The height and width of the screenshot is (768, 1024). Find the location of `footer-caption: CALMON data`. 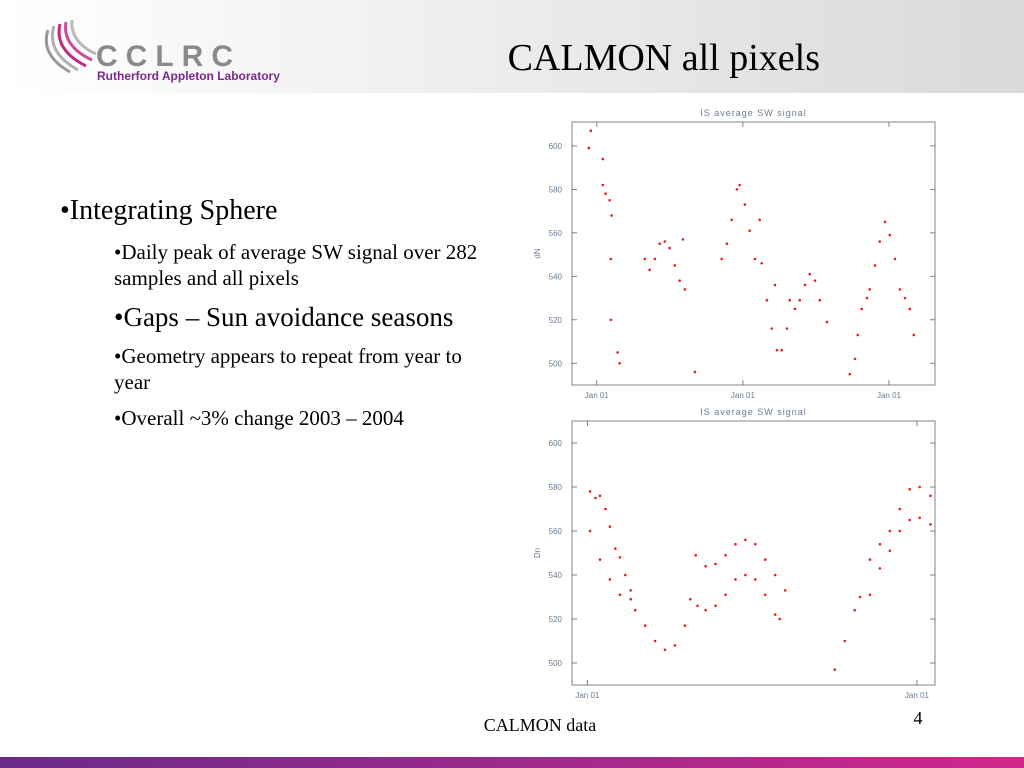

footer-caption: CALMON data is located at coordinates (540, 725).